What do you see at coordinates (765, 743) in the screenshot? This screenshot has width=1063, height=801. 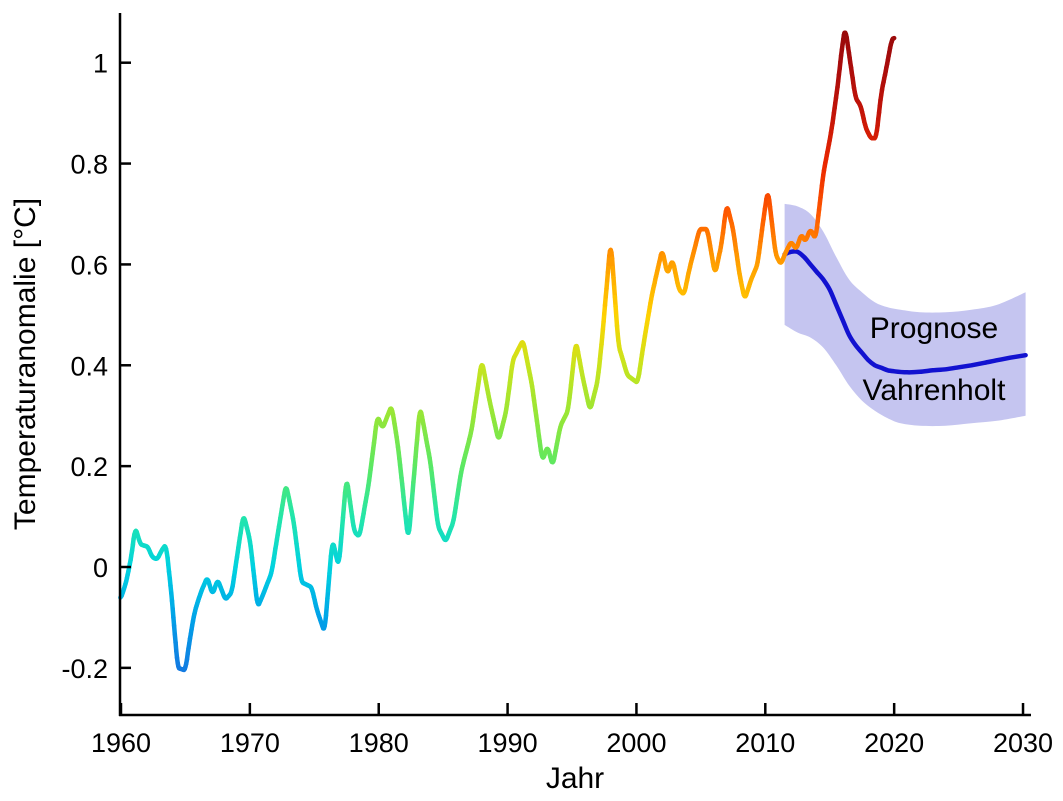 I see `x-tick-label-2010: 2010` at bounding box center [765, 743].